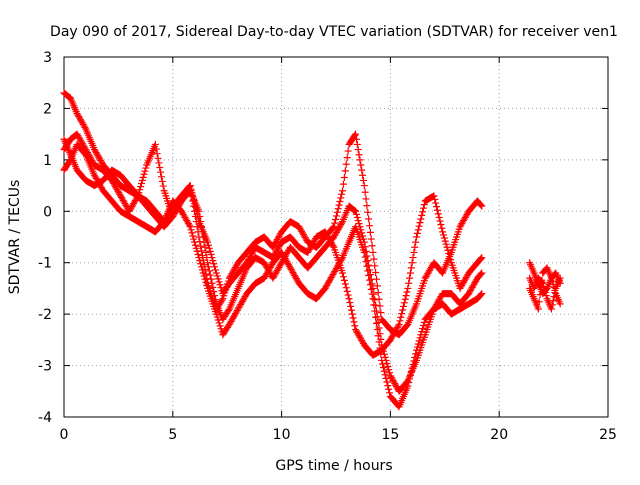 The height and width of the screenshot is (485, 640). Describe the element at coordinates (45, 367) in the screenshot. I see `y-tick-label: -3` at that location.